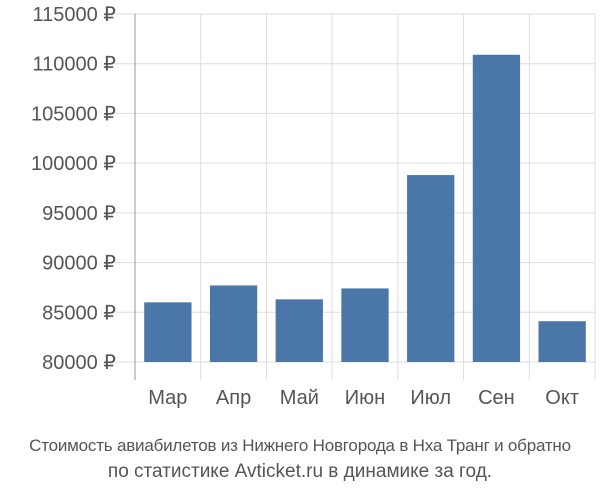 This screenshot has height=500, width=600. What do you see at coordinates (79, 264) in the screenshot?
I see `y-tick-label: 90000 ₽` at bounding box center [79, 264].